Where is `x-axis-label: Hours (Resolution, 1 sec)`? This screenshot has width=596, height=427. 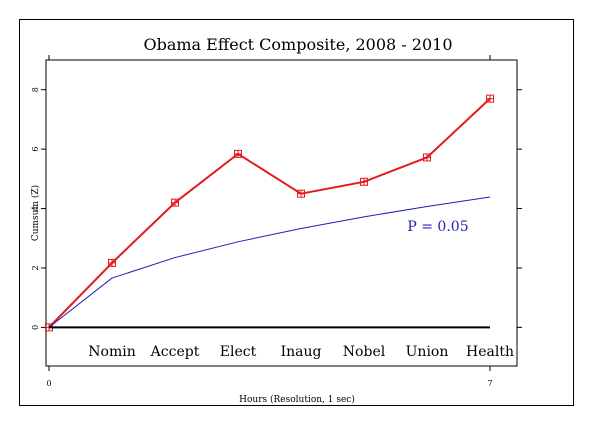
x-axis-label: Hours (Resolution, 1 sec) is located at coordinates (297, 399).